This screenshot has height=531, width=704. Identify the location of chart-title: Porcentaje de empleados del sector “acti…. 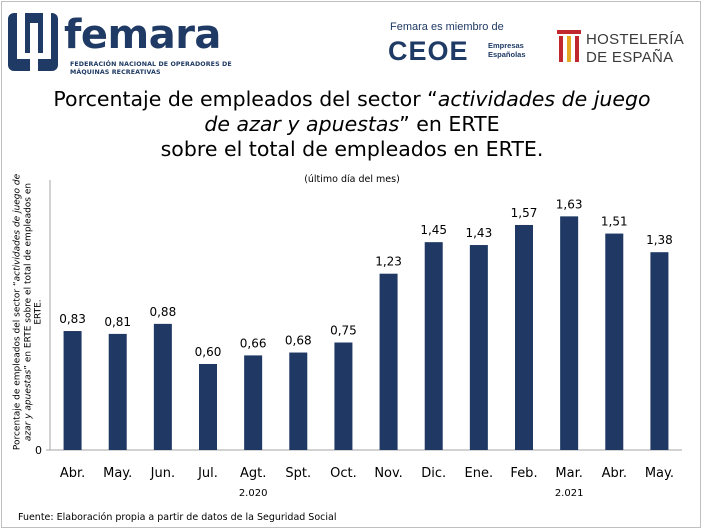
(352, 124).